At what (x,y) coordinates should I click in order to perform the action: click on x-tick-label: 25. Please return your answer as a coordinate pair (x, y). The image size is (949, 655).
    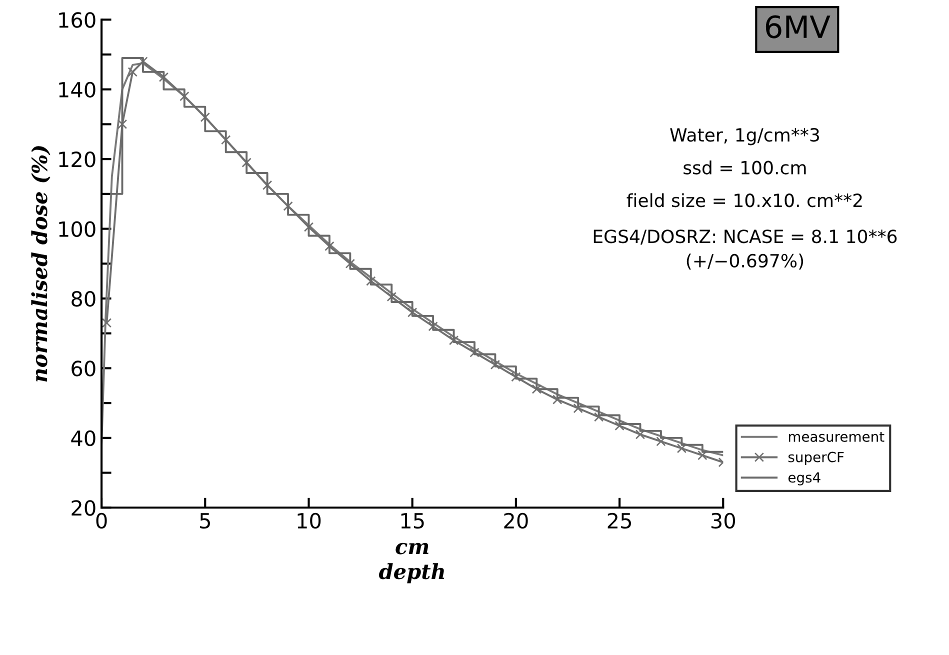
    Looking at the image, I should click on (619, 520).